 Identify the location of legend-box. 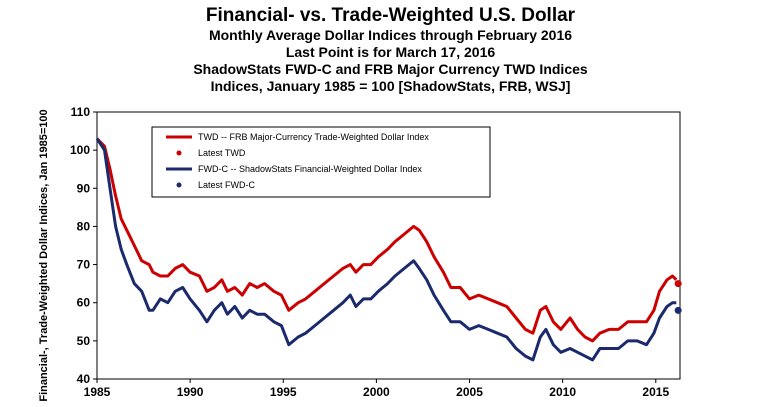
(321, 162).